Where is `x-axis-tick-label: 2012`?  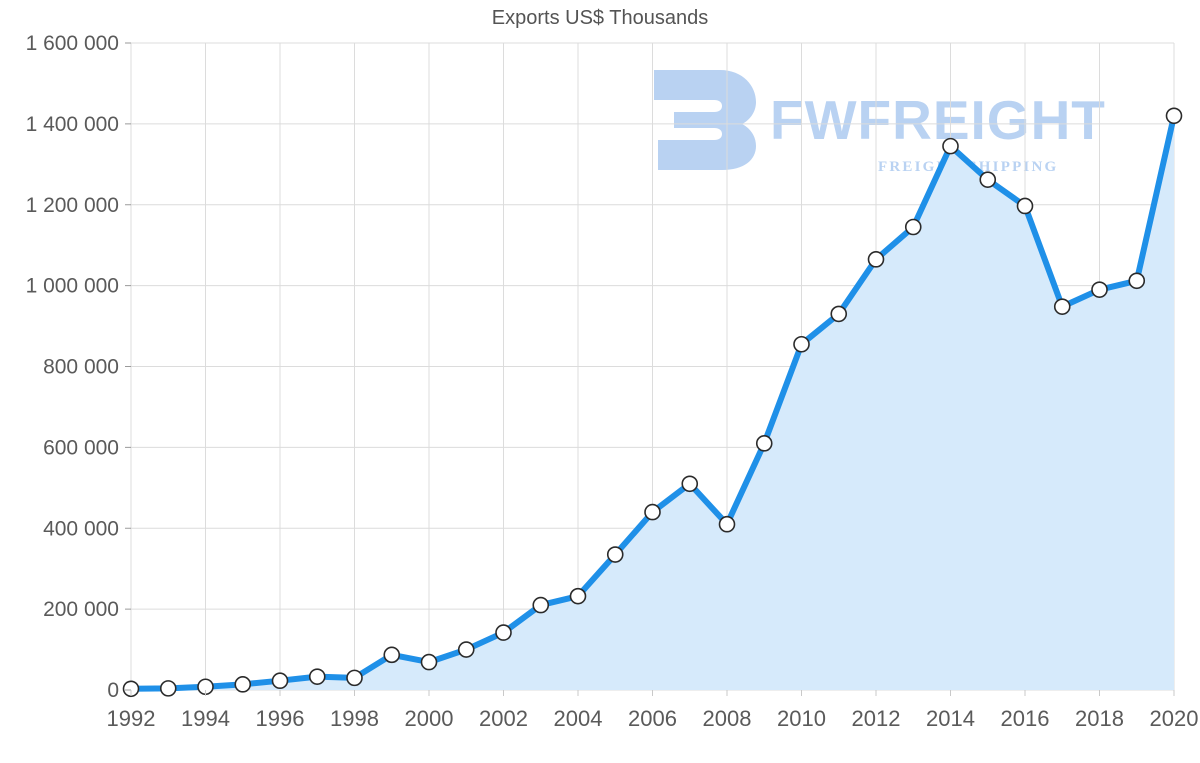 x-axis-tick-label: 2012 is located at coordinates (876, 718).